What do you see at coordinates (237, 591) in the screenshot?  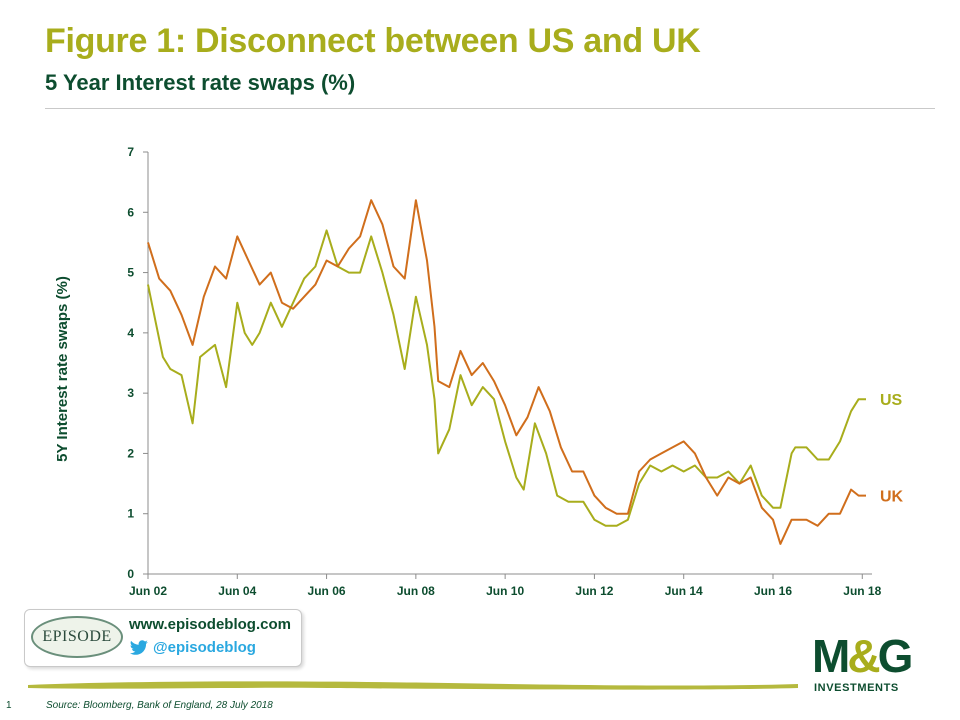 I see `x-tick-label: Jun 04` at bounding box center [237, 591].